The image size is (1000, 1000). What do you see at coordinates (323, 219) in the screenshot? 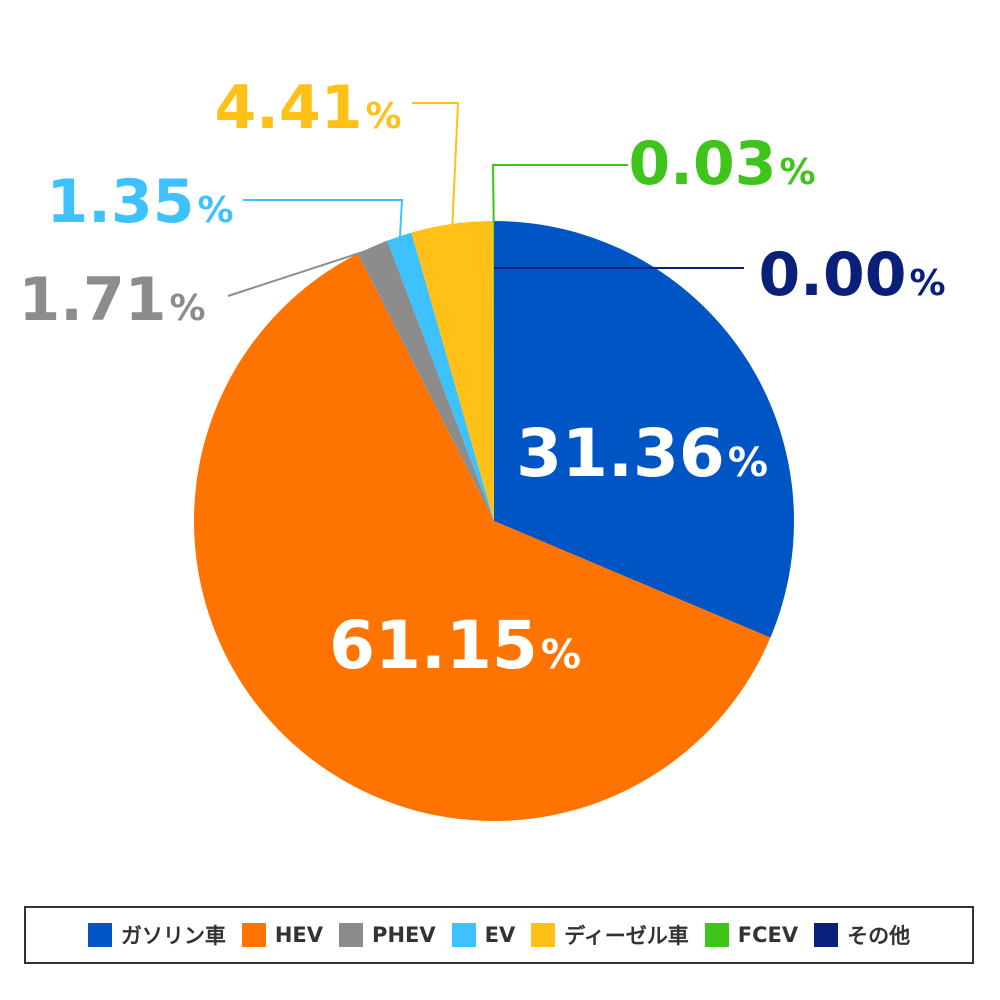
I see `leader-line-ev` at bounding box center [323, 219].